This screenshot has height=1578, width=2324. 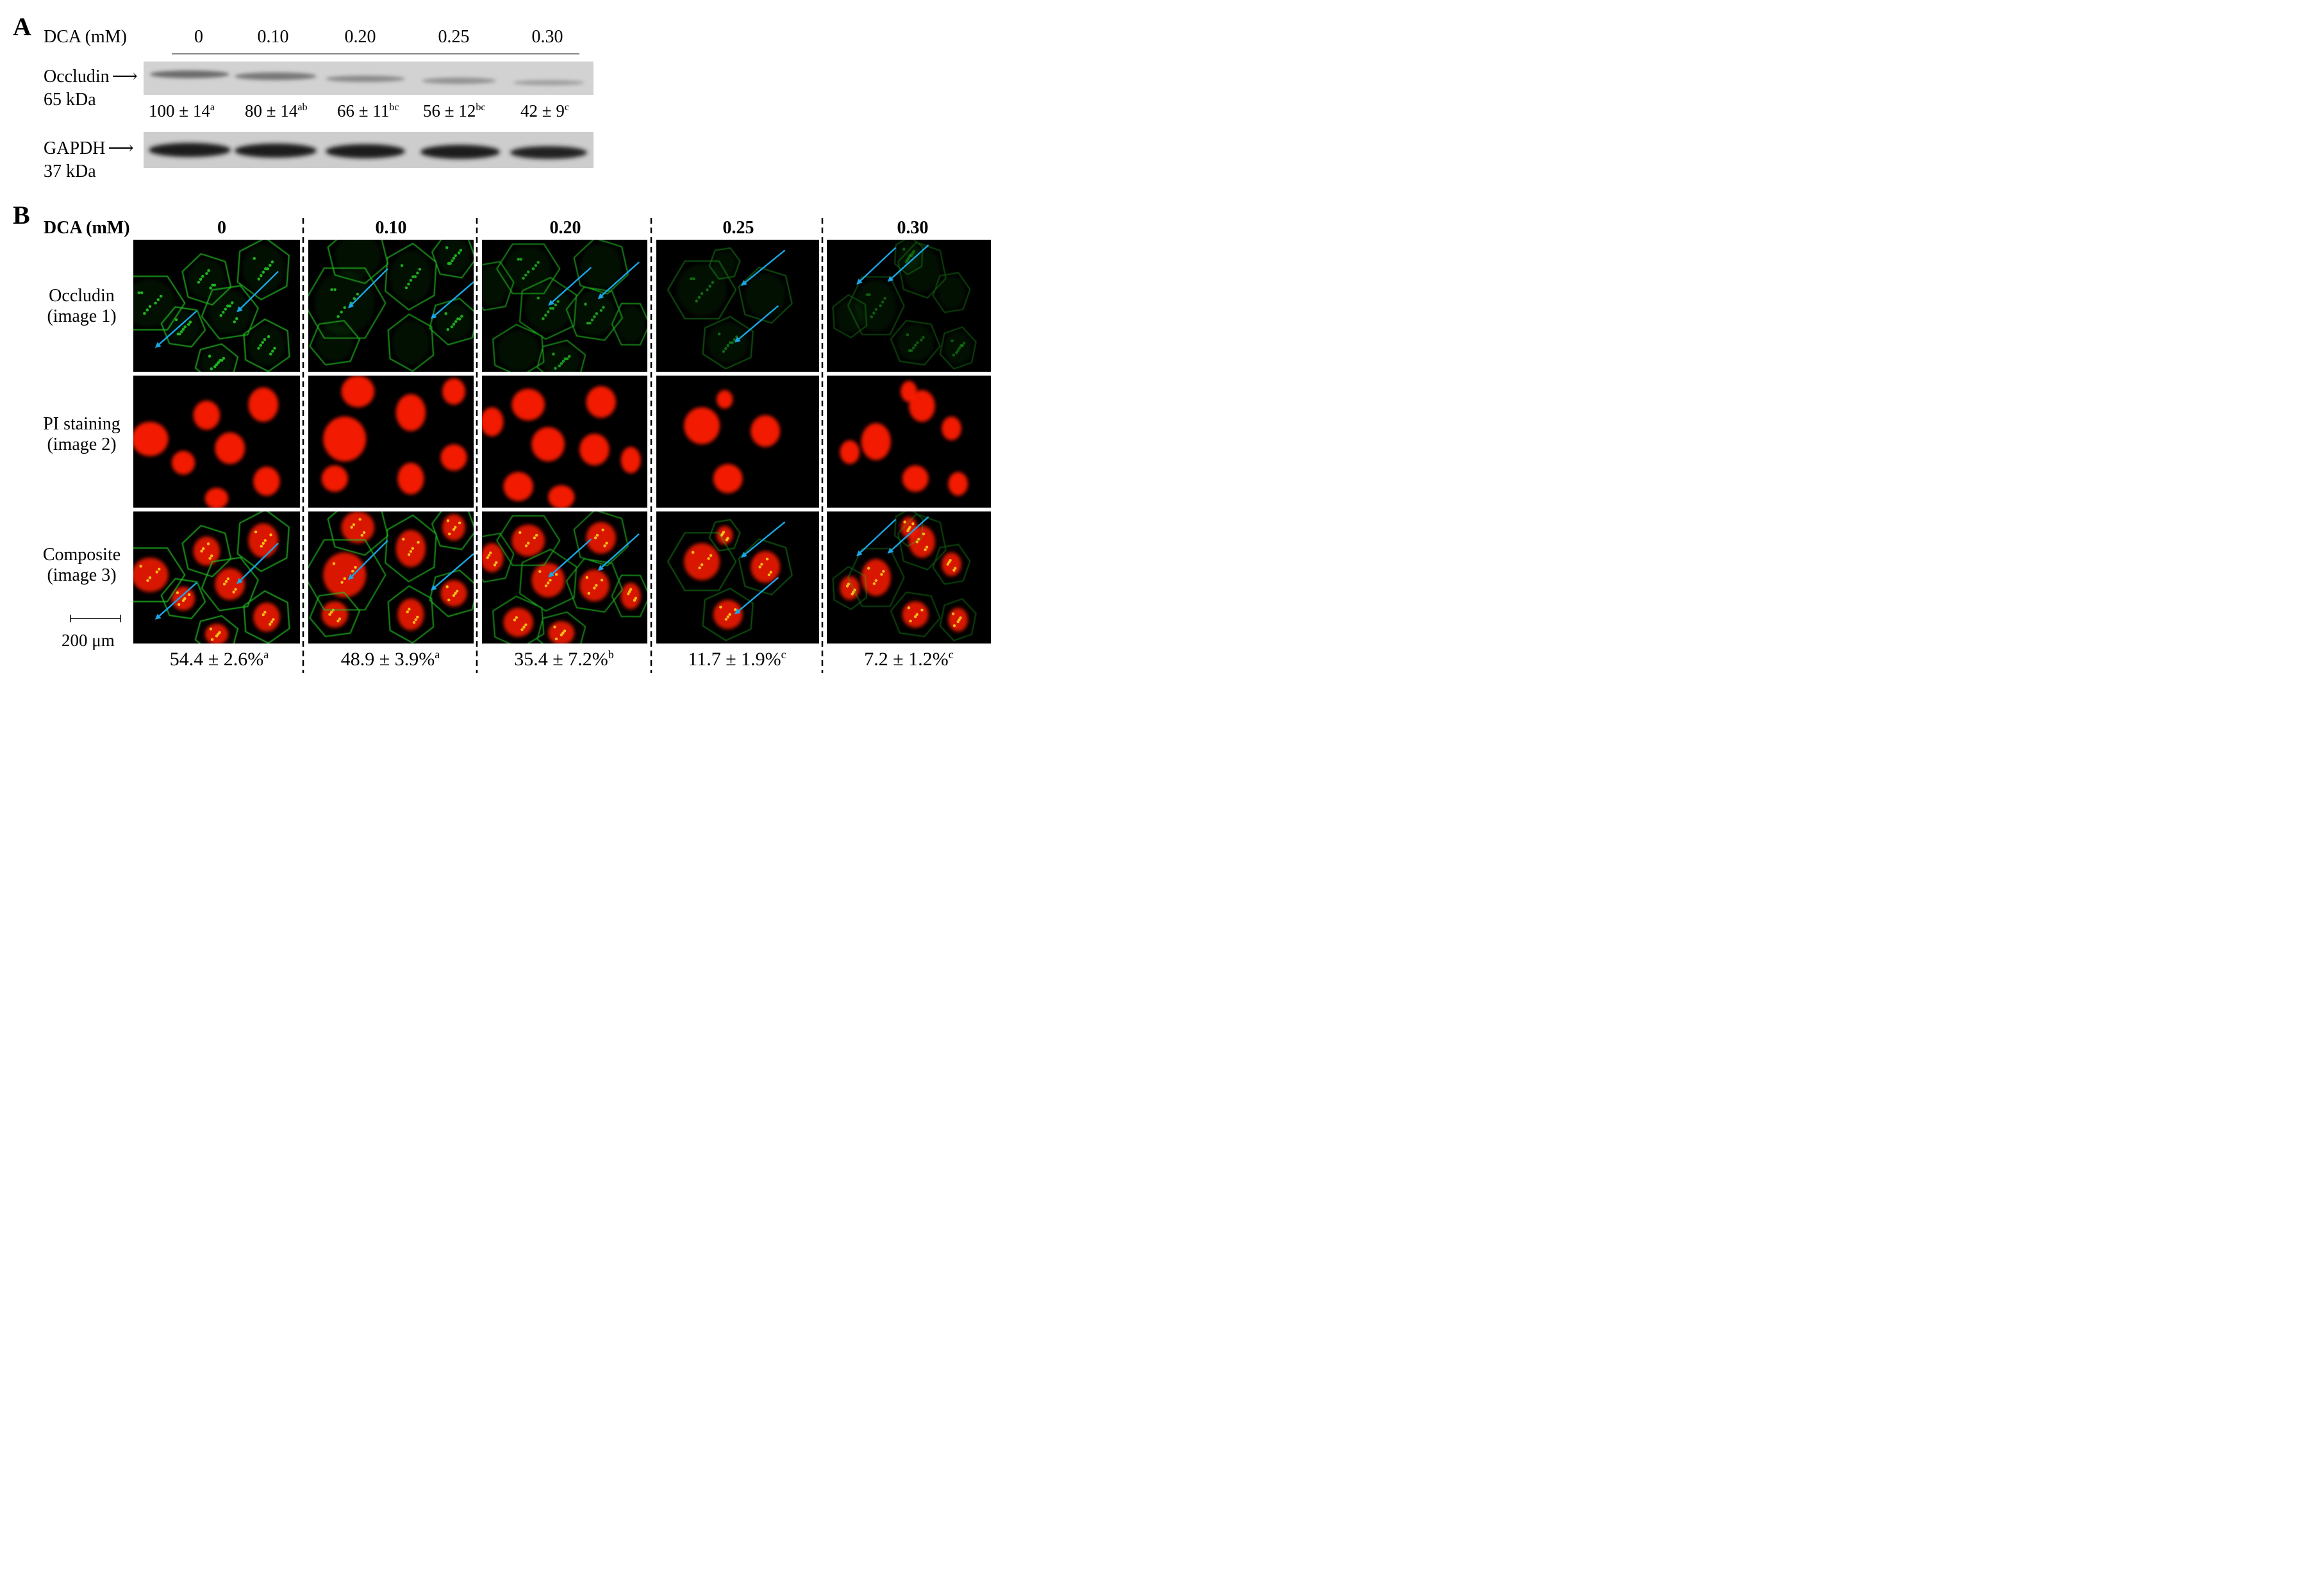 I want to click on percentage-0: 54.4 ± 2.6%a, so click(x=219, y=659).